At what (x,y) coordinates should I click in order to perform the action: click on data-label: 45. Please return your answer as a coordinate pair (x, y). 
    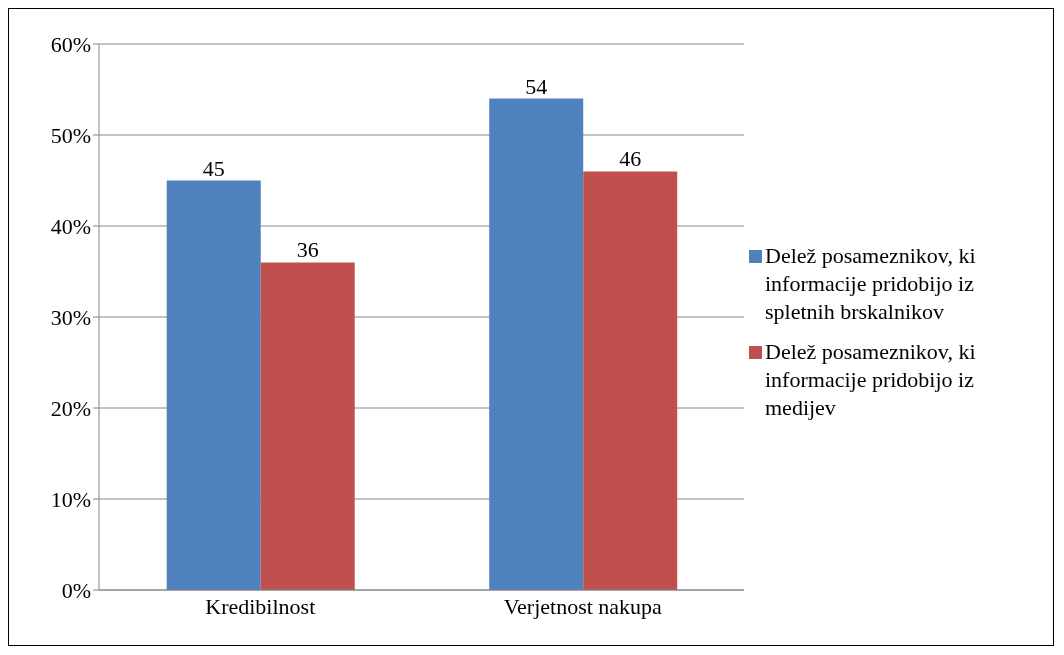
    Looking at the image, I should click on (213, 168).